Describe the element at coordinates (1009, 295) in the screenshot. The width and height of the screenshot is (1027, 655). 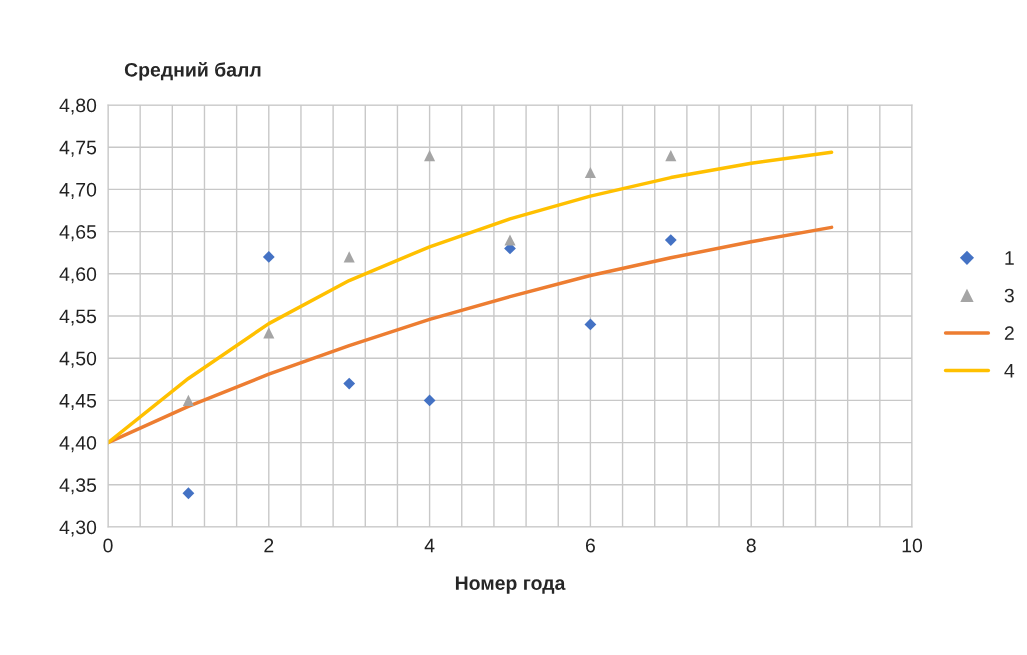
I see `legend-label: 3` at that location.